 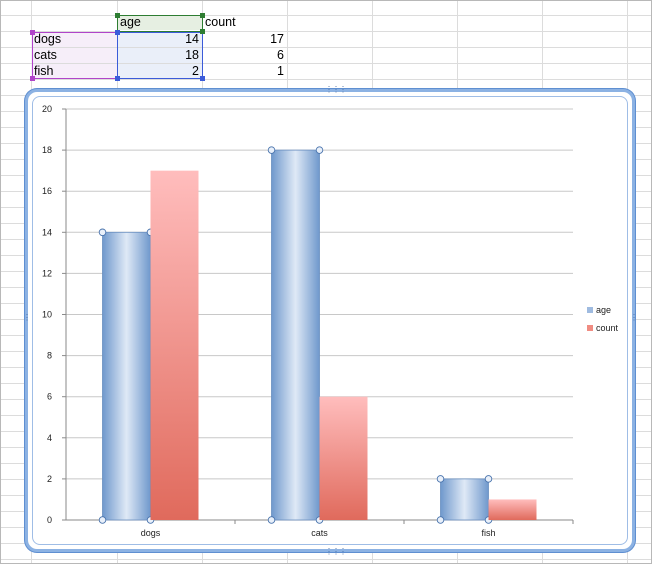 I want to click on age-value-cell: 14, so click(x=159, y=39).